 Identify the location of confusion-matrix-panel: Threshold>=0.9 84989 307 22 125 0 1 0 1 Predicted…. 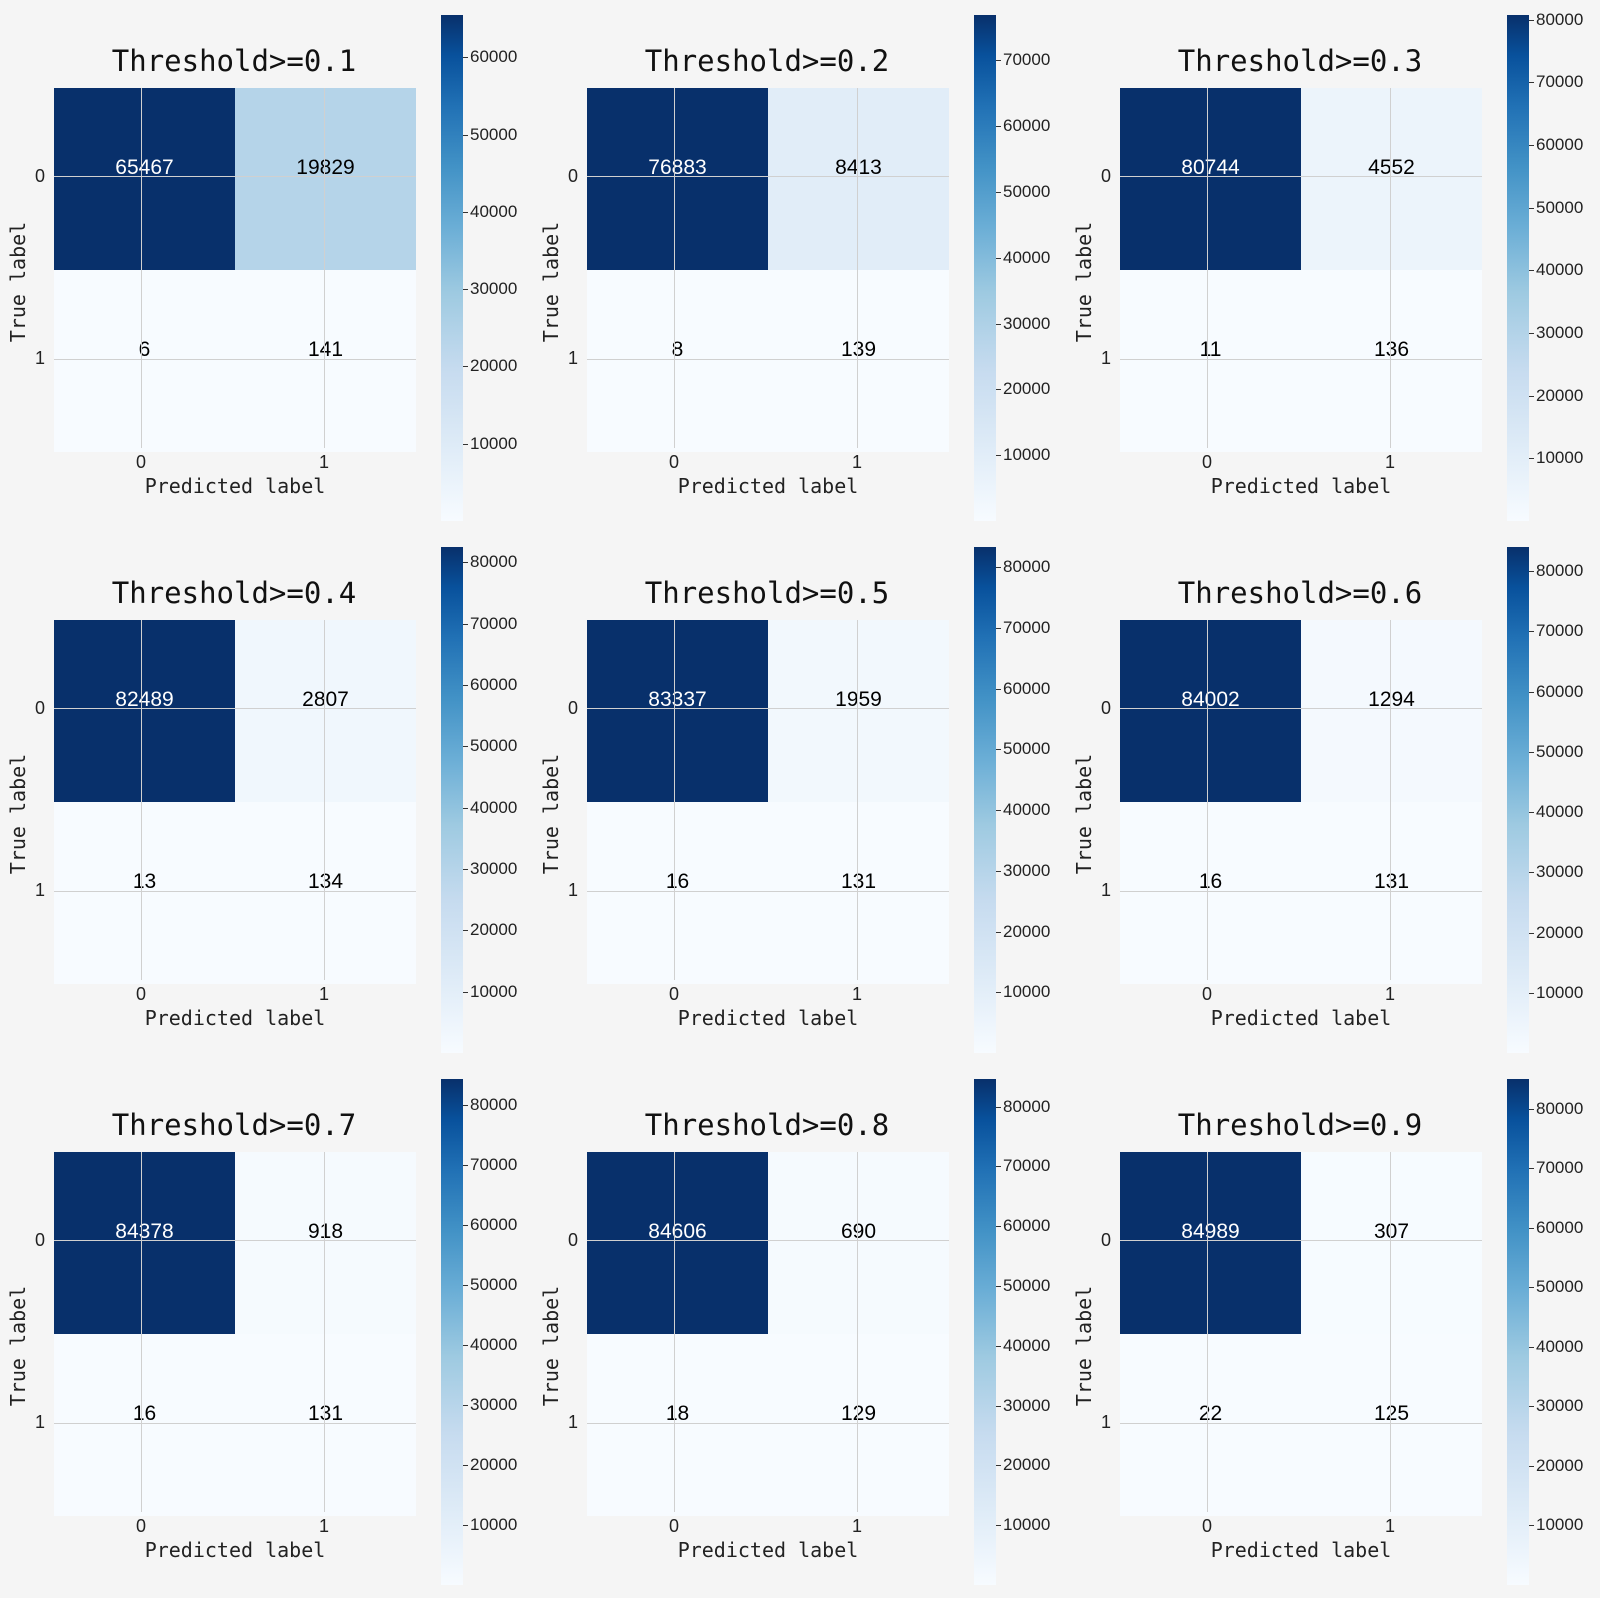
(1332, 1330).